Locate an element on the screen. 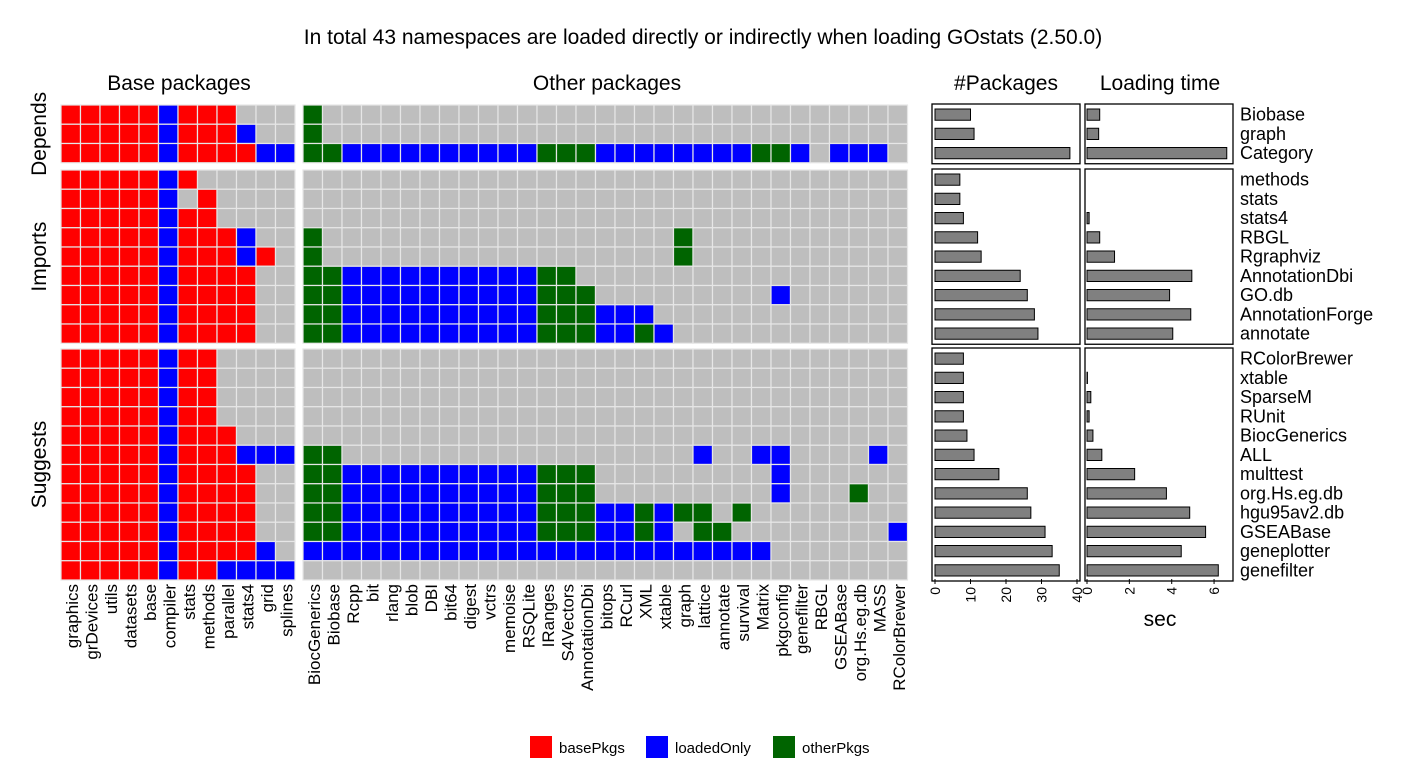 The width and height of the screenshot is (1404, 770). column-label: RSQLite is located at coordinates (528, 616).